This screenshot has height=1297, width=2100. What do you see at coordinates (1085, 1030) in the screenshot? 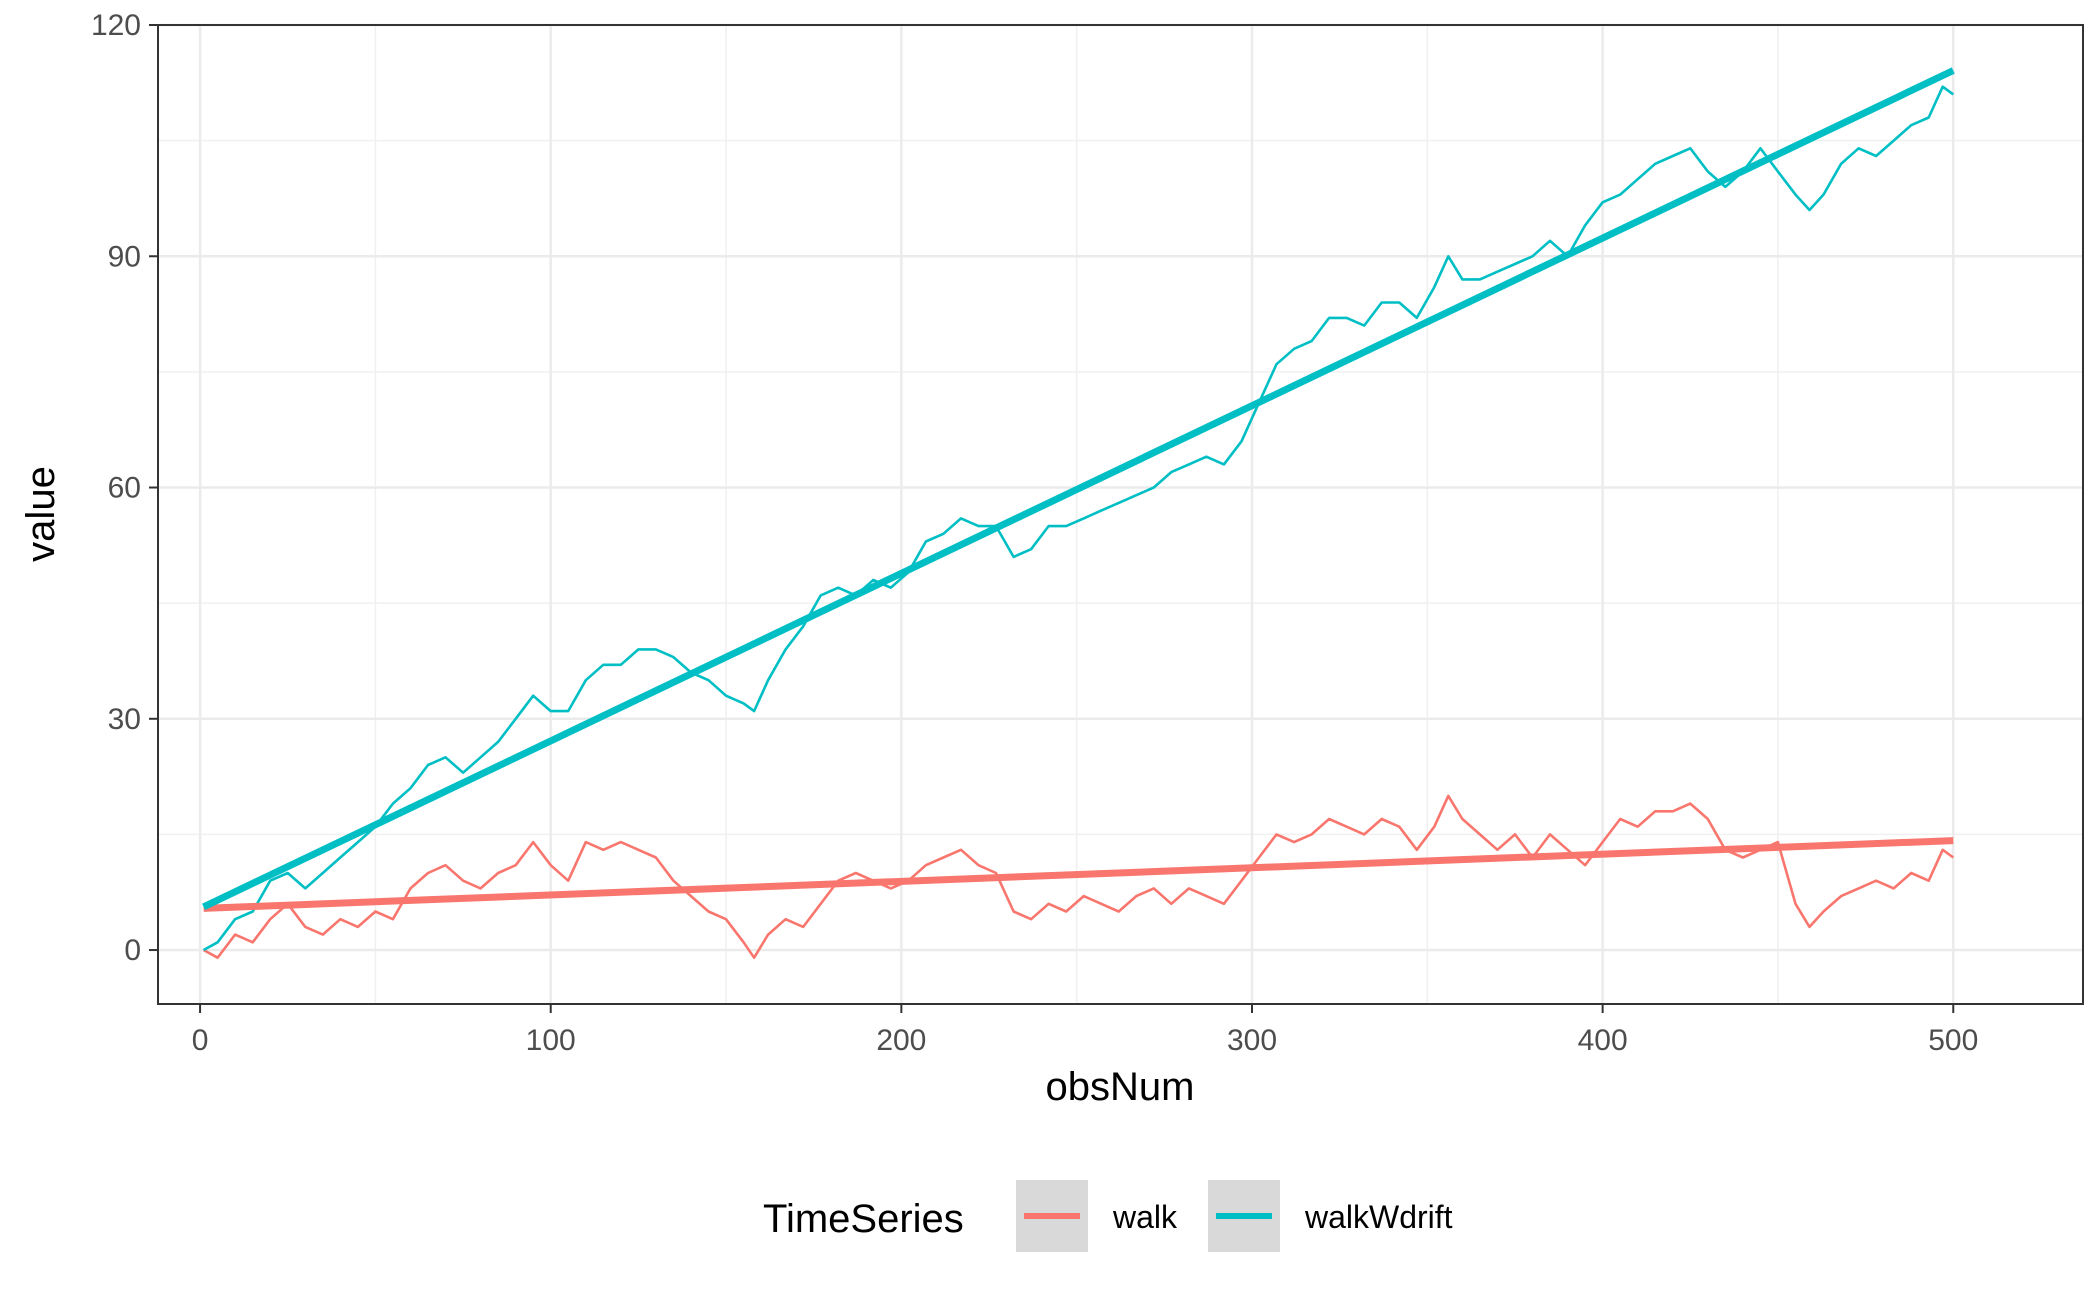
I see `x-axis: 0 100 200 300 400 500` at bounding box center [1085, 1030].